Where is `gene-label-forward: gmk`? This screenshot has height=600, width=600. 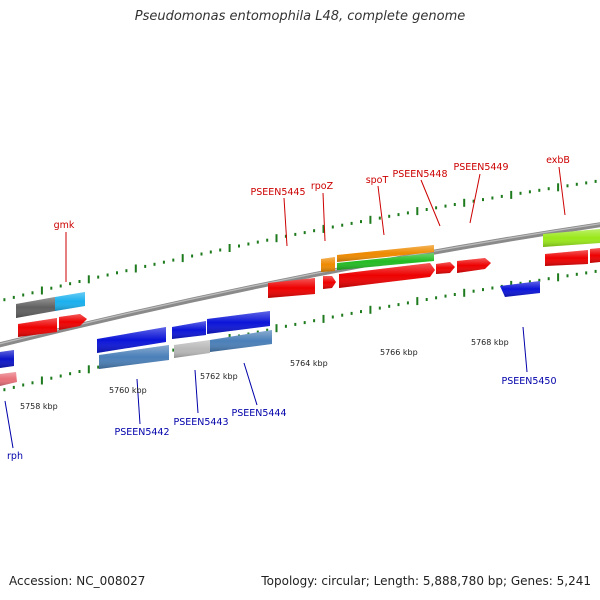 gene-label-forward: gmk is located at coordinates (64, 225).